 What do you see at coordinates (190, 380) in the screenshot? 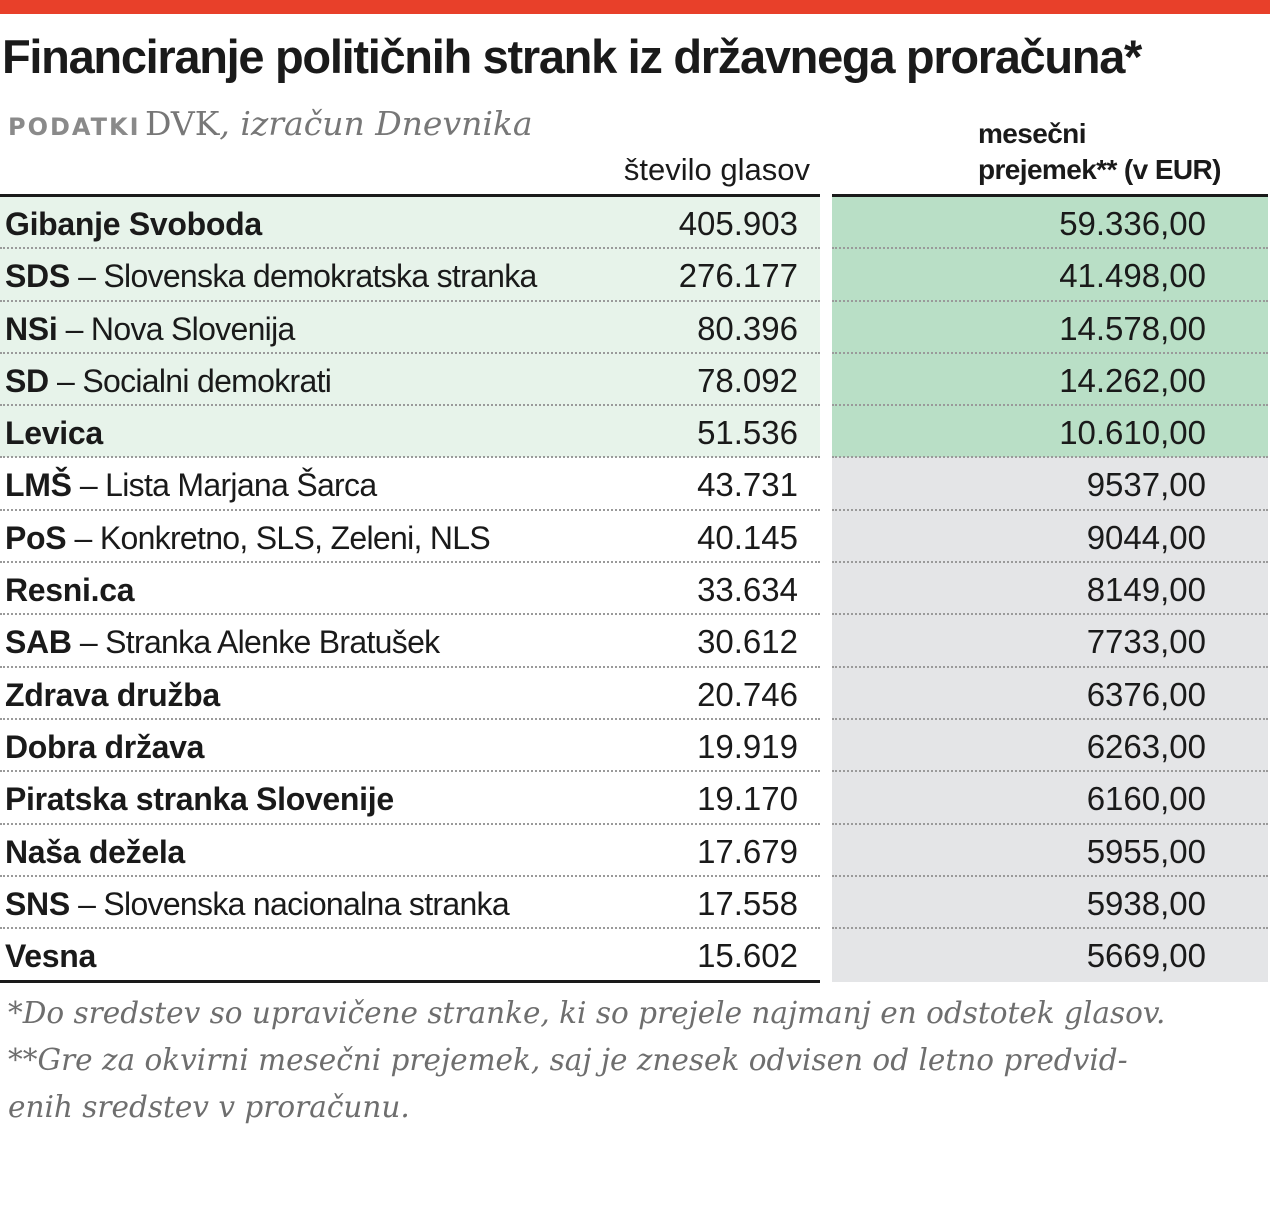
I see `party-full-name: – Socialni demokrati` at bounding box center [190, 380].